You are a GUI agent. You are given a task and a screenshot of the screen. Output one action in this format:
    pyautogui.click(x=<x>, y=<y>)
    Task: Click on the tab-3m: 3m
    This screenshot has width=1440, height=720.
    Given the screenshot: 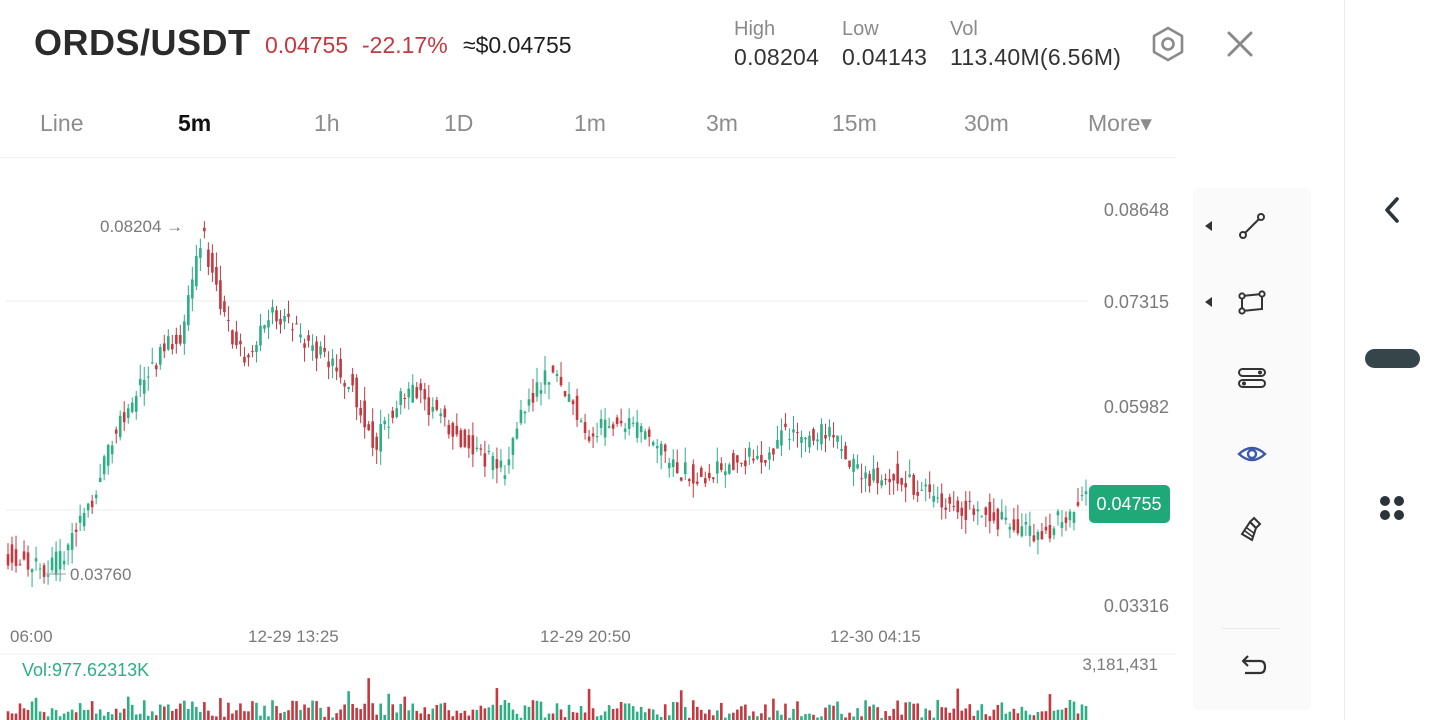 What is the action you would take?
    pyautogui.click(x=722, y=123)
    